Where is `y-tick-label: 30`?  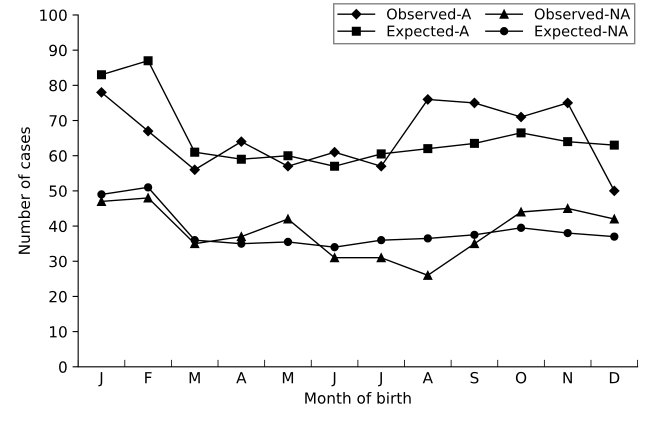 y-tick-label: 30 is located at coordinates (58, 262).